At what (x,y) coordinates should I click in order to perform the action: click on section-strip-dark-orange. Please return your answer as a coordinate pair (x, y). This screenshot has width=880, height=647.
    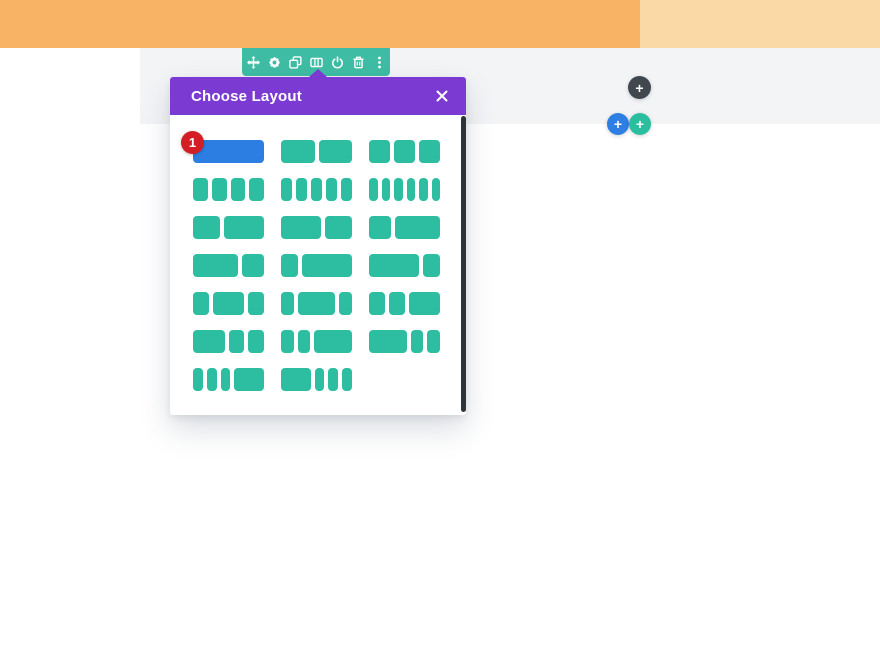
    Looking at the image, I should click on (320, 24).